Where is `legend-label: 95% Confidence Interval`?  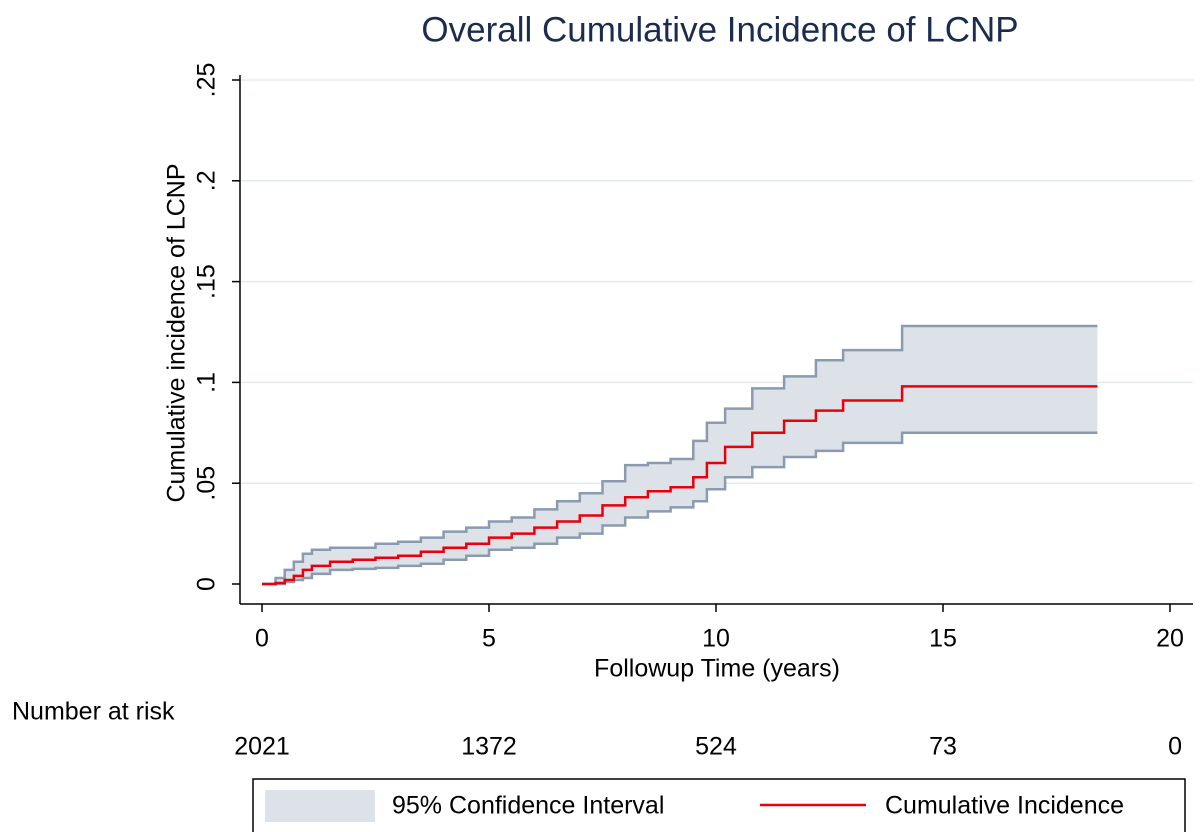 legend-label: 95% Confidence Interval is located at coordinates (528, 806).